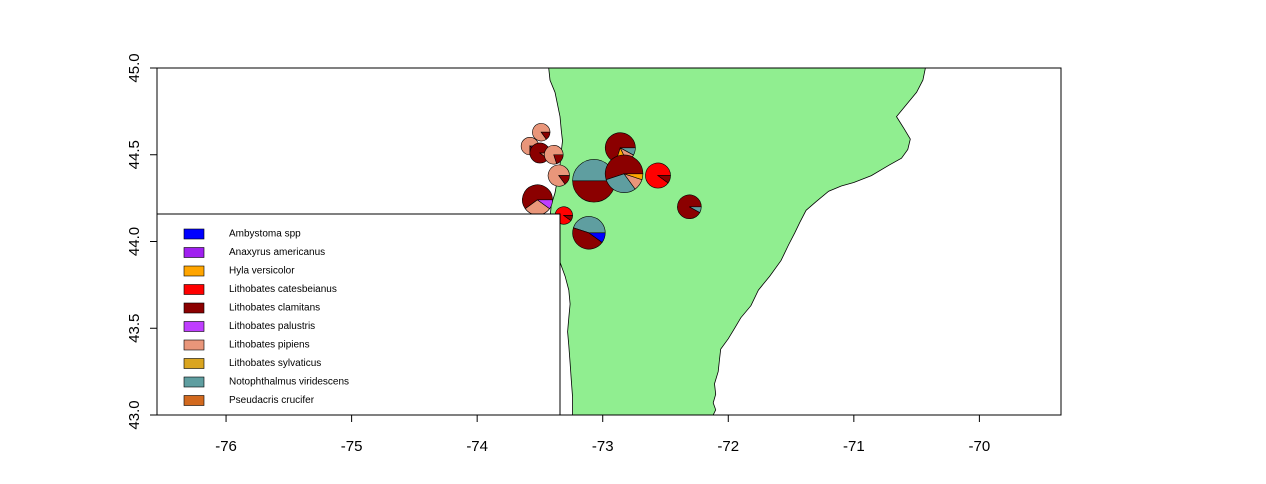 The width and height of the screenshot is (1266, 484). Describe the element at coordinates (265, 234) in the screenshot. I see `legend-label: Ambystoma spp` at that location.